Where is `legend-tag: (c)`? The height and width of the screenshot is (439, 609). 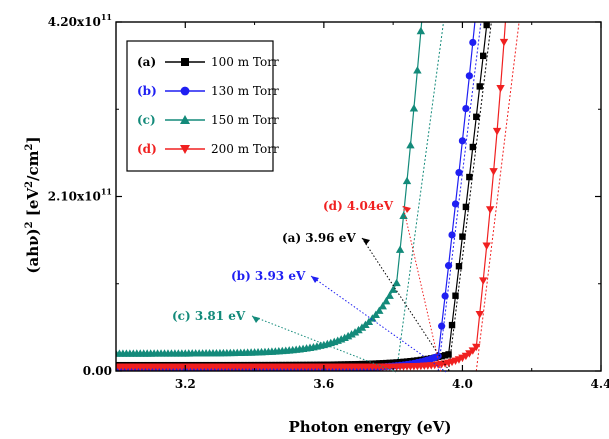
legend-tag: (c) is located at coordinates (146, 120).